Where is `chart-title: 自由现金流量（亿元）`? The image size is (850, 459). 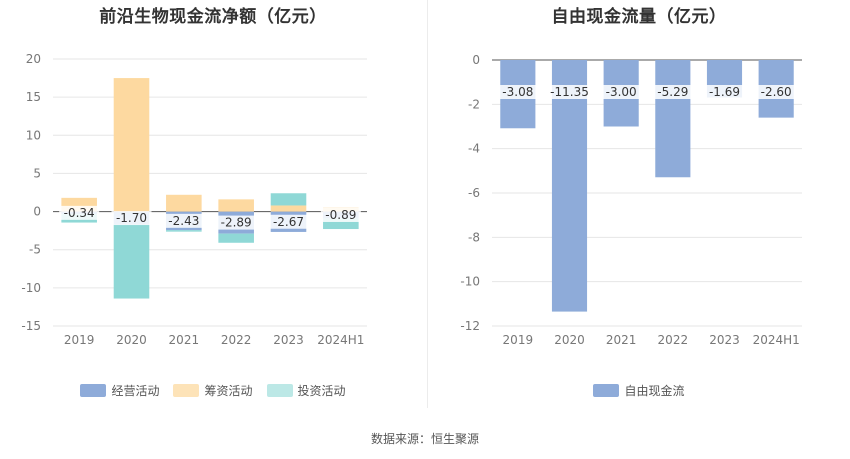 chart-title: 自由现金流量（亿元） is located at coordinates (639, 17).